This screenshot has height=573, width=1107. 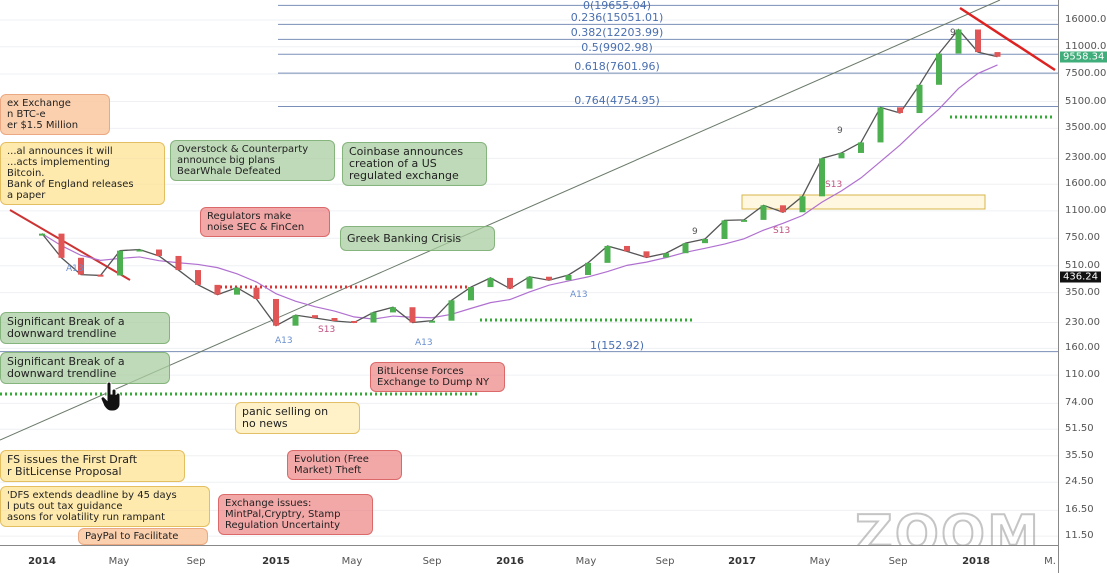 What do you see at coordinates (276, 561) in the screenshot?
I see `x-tick-label: 2015` at bounding box center [276, 561].